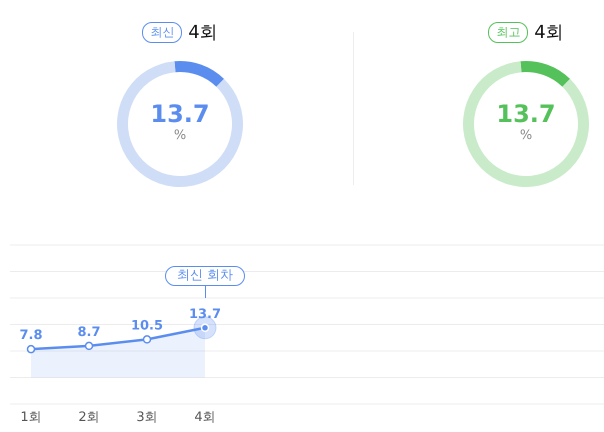  Describe the element at coordinates (31, 418) in the screenshot. I see `x-tick-label: 1회` at that location.